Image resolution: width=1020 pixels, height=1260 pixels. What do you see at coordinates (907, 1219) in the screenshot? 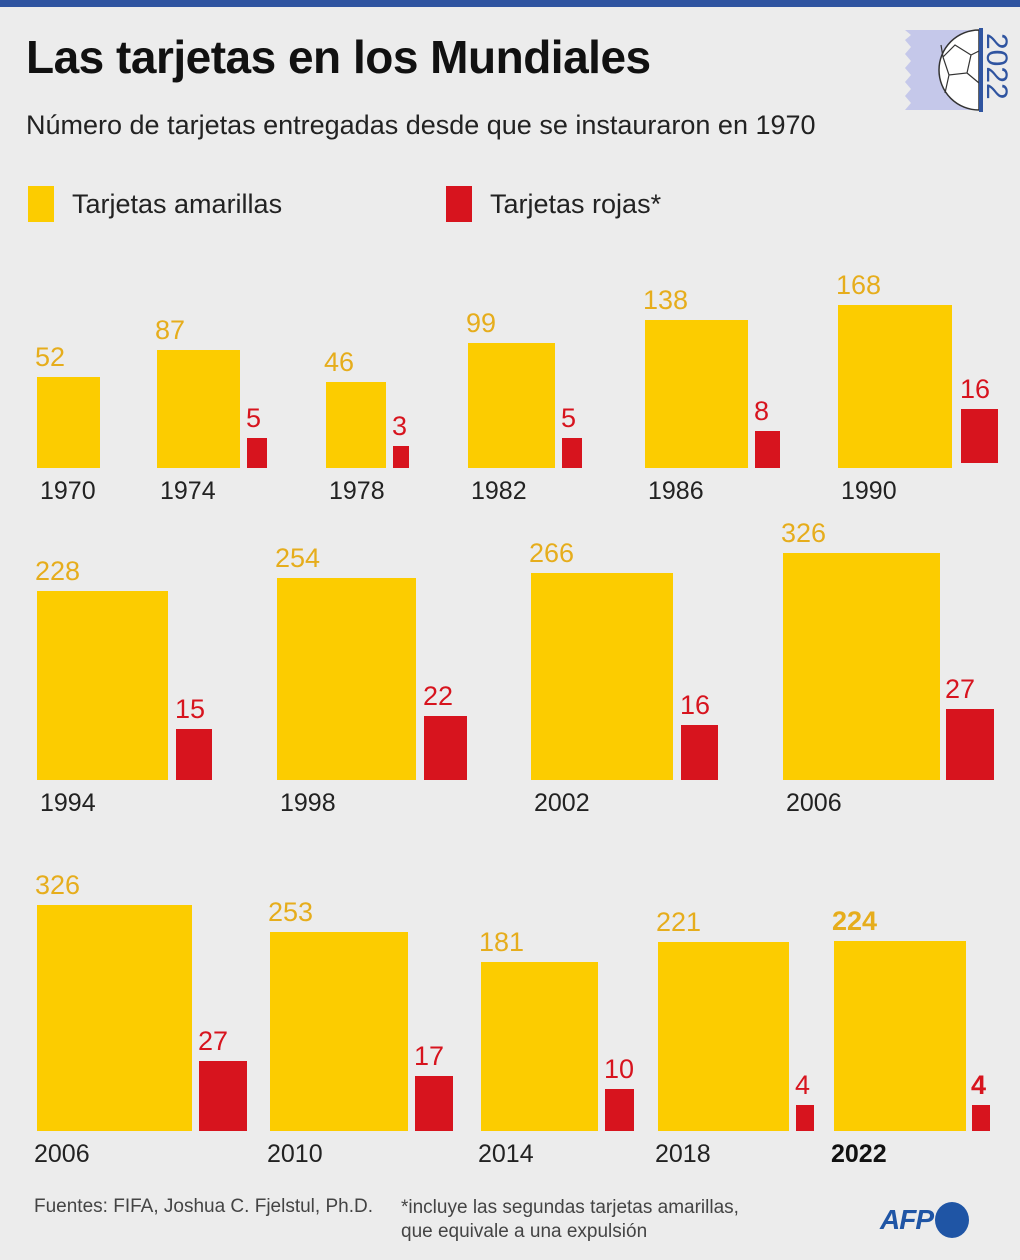
I see `afp-logo-text: AFP` at bounding box center [907, 1219].